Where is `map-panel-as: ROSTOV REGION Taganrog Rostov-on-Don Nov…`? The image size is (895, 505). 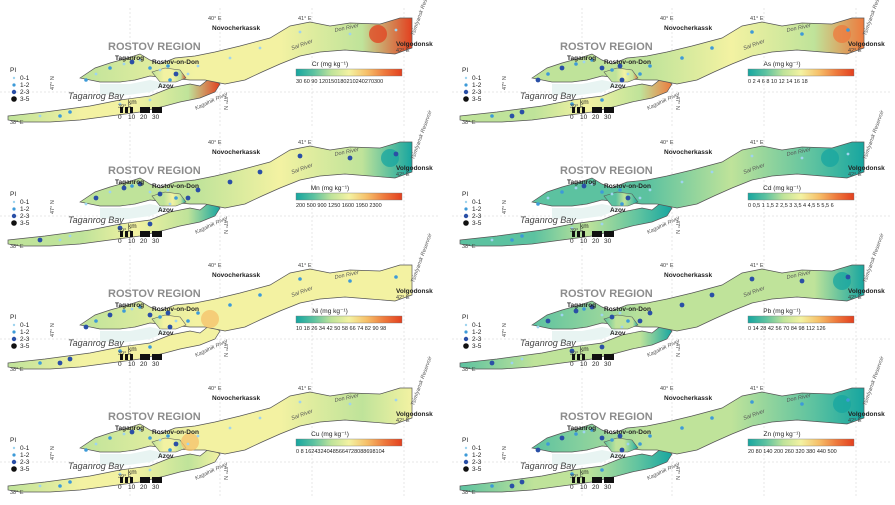 map-panel-as: ROSTOV REGION Taganrog Rostov-on-Don Nov… is located at coordinates (672, 64).